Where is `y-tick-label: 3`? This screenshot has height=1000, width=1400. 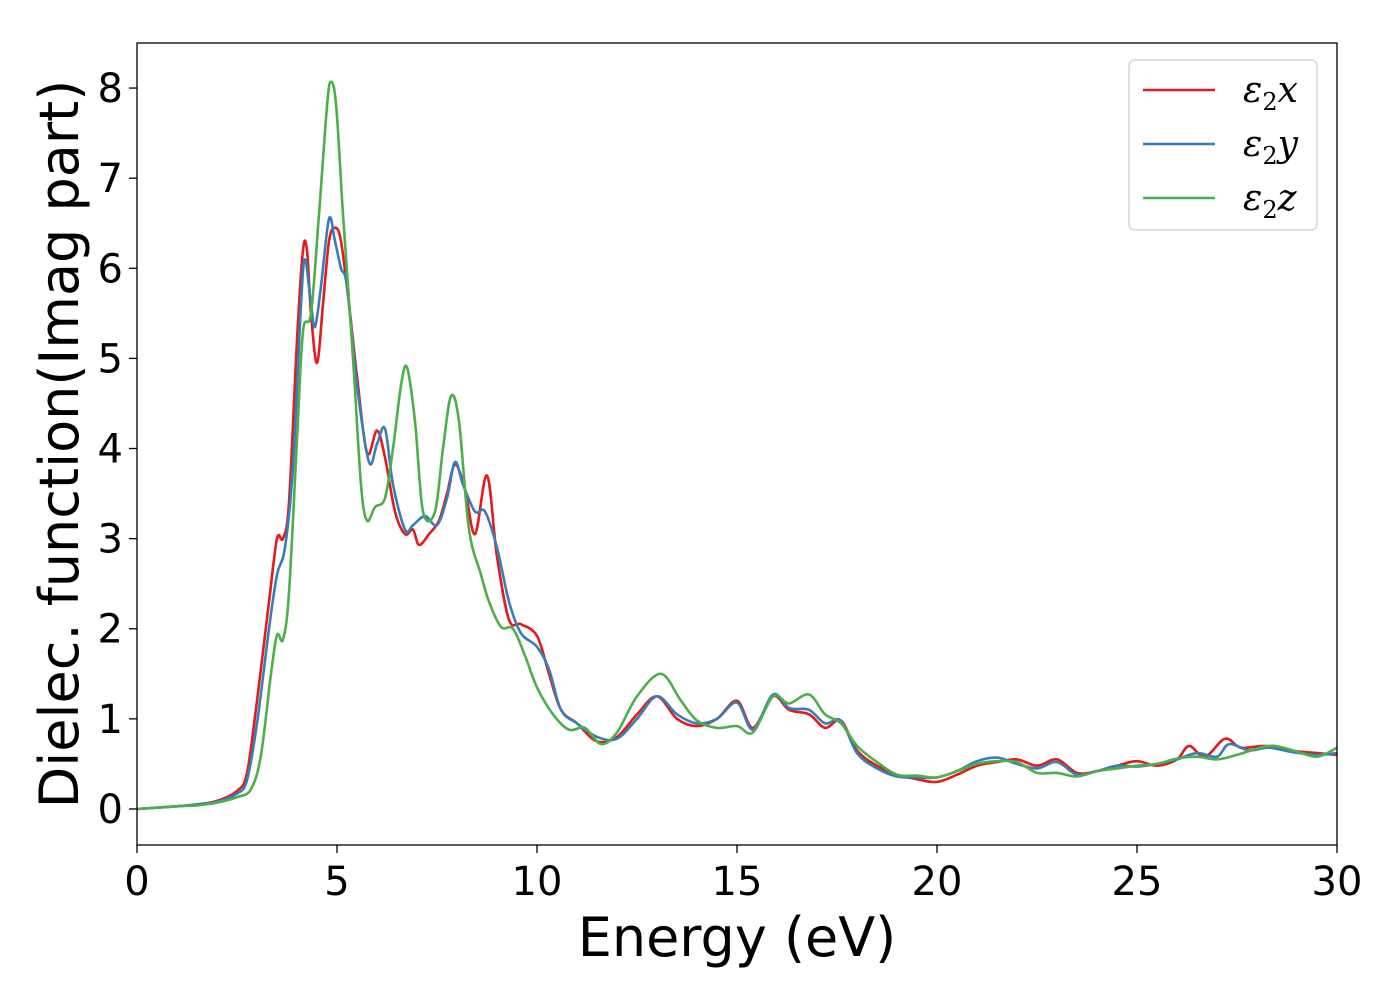
y-tick-label: 3 is located at coordinates (110, 540).